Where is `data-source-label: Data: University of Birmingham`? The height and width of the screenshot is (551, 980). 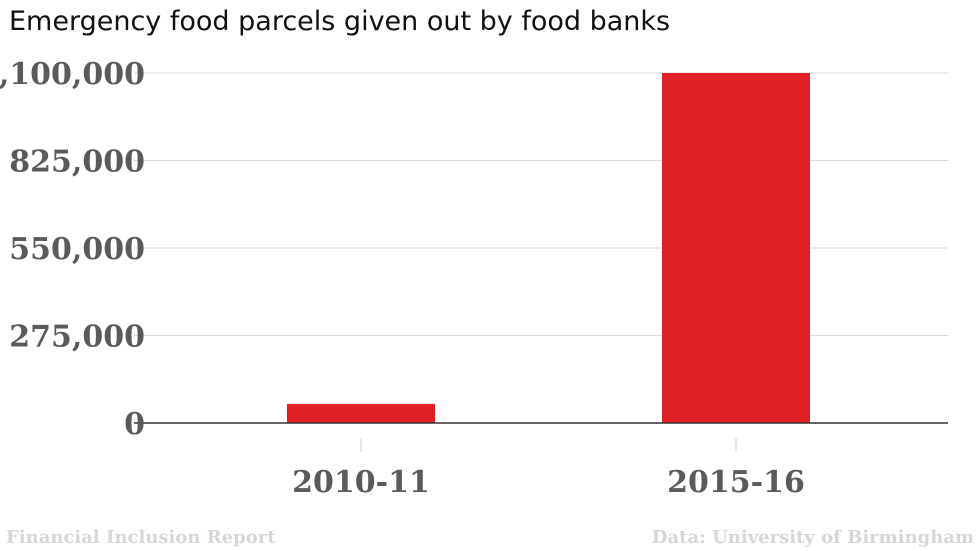 data-source-label: Data: University of Birmingham is located at coordinates (812, 537).